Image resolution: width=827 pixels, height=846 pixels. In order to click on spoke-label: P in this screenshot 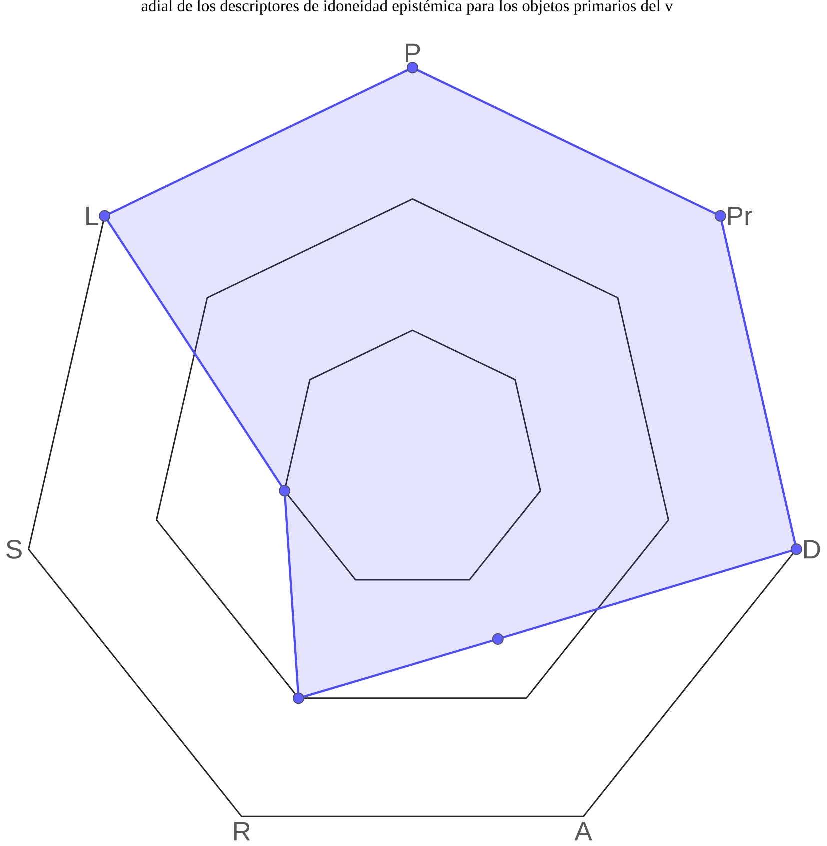, I will do `click(413, 53)`.